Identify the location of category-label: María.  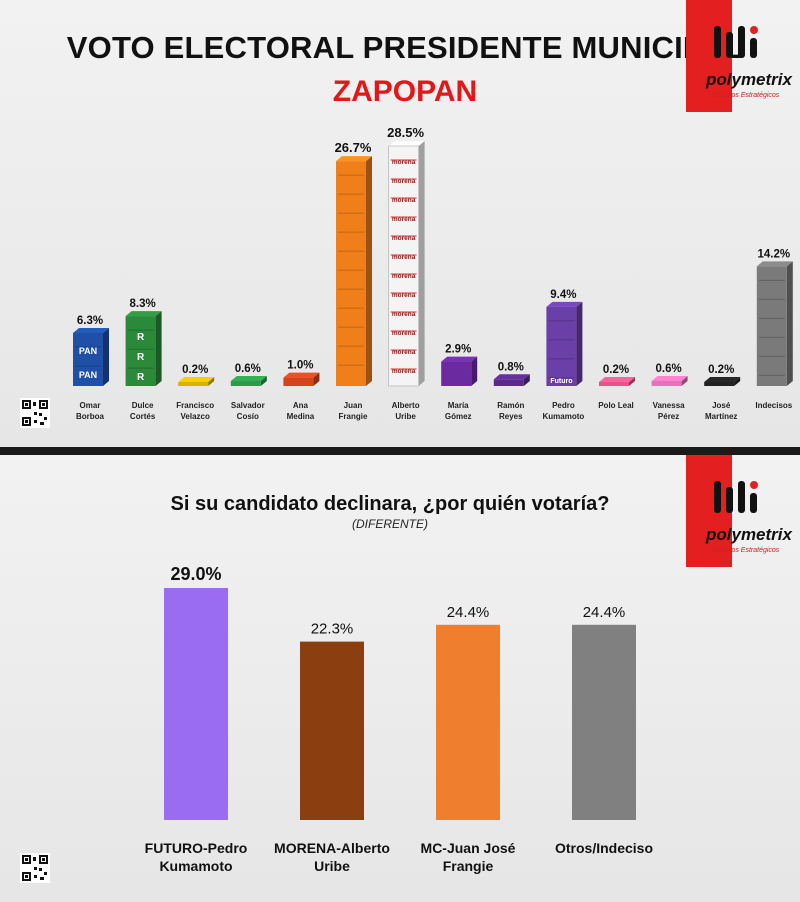
(458, 405).